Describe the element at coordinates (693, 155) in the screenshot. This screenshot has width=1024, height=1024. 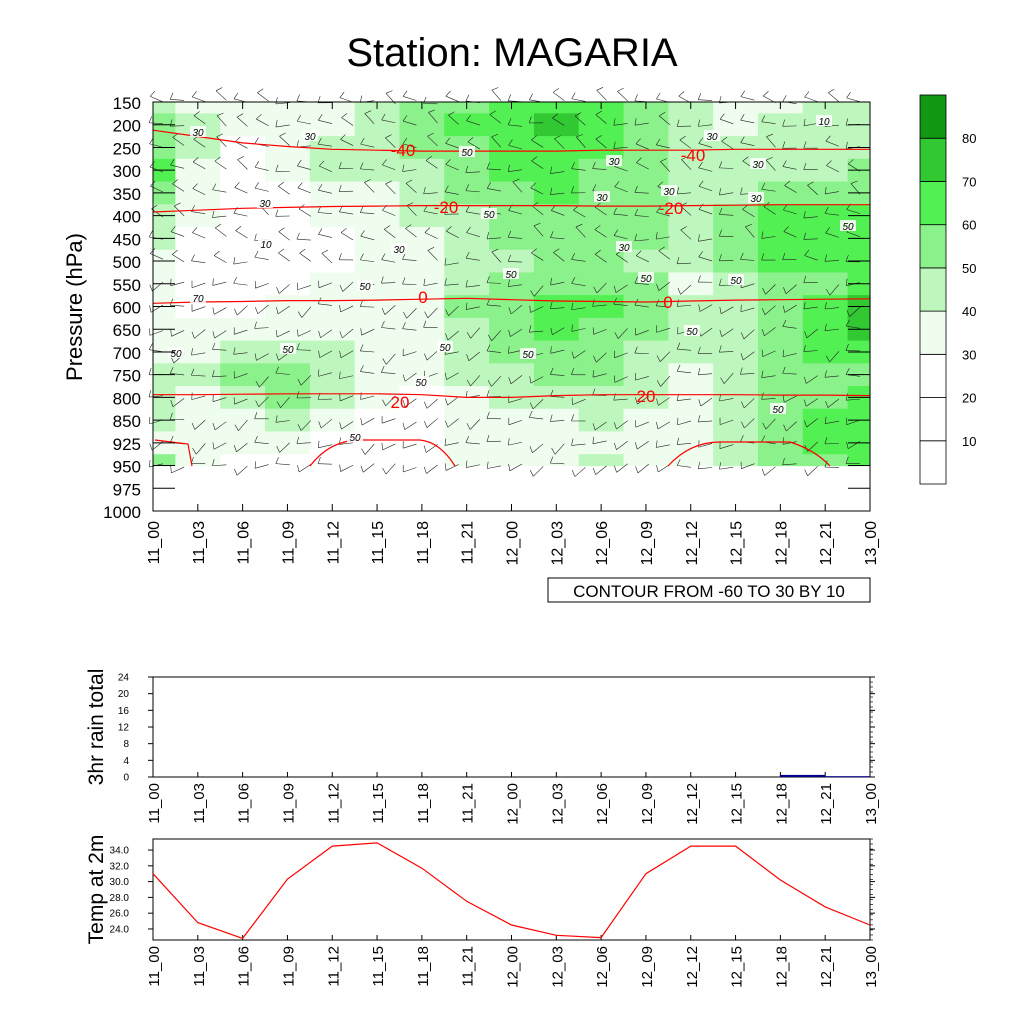
I see `temperature-contour-label: -40` at that location.